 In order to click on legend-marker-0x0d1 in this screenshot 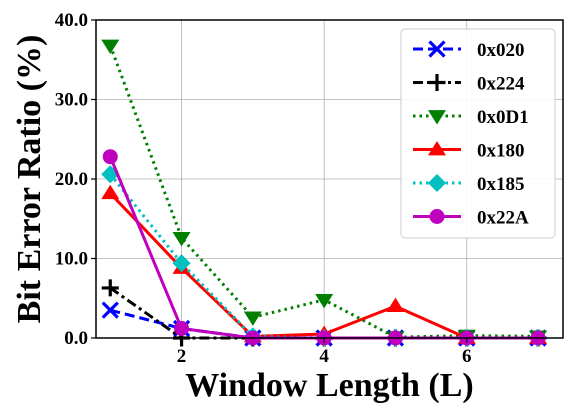, I will do `click(437, 117)`.